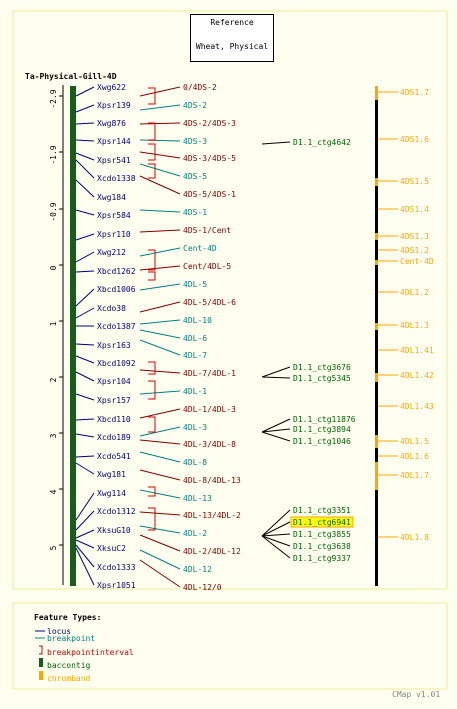  Describe the element at coordinates (195, 338) in the screenshot. I see `breakpoint-label: 4DL-6` at that location.